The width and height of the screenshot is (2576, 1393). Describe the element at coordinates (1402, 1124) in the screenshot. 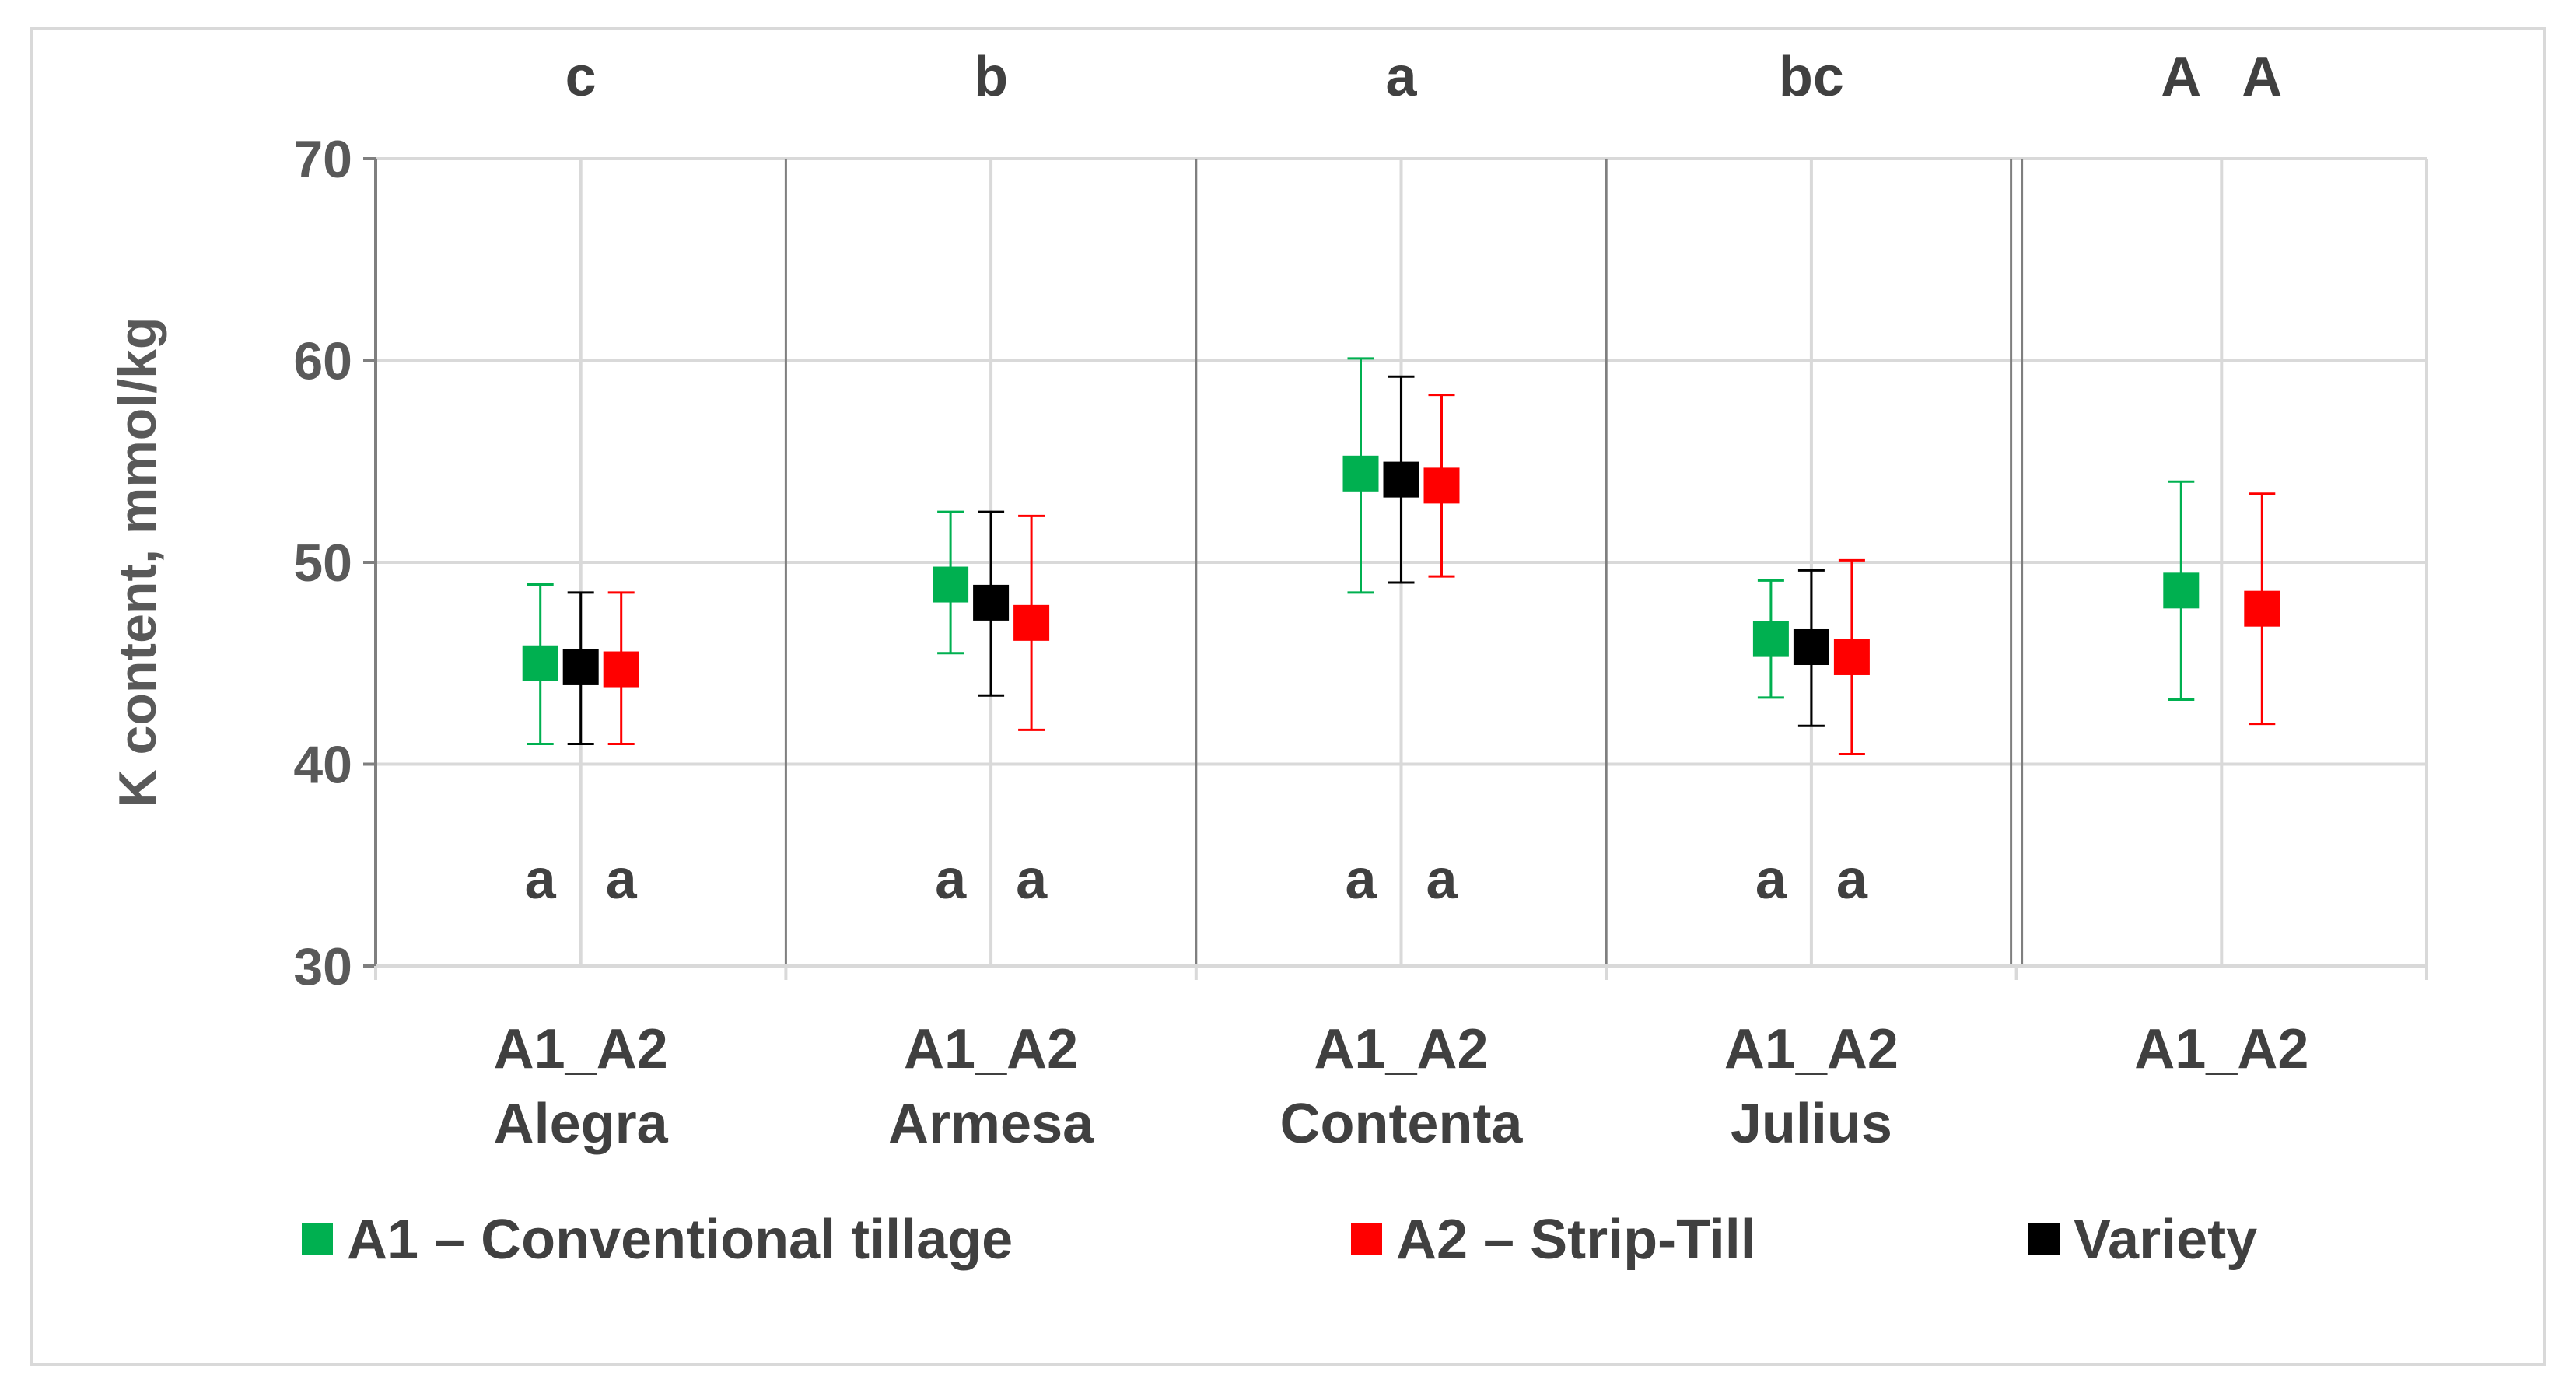

I see `x-category-label: Contenta` at that location.